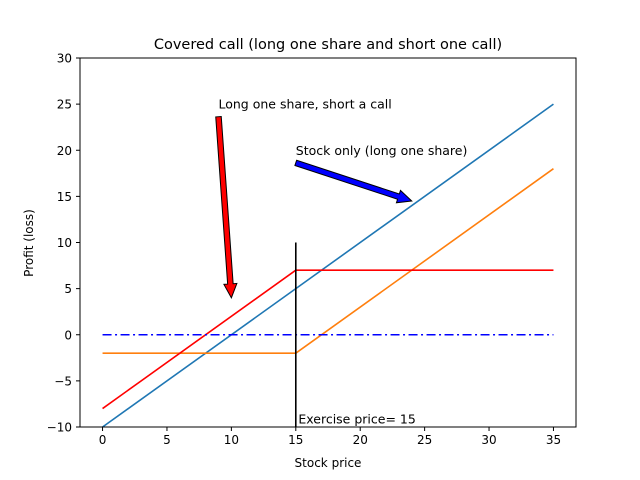 This screenshot has width=640, height=480. Describe the element at coordinates (295, 440) in the screenshot. I see `x-tick-label: 15` at that location.